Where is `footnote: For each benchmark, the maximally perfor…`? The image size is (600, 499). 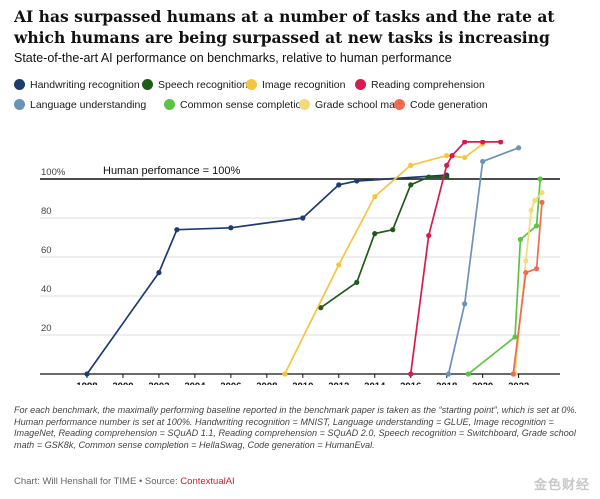
footnote: For each benchmark, the maximally perfor… is located at coordinates (296, 427).